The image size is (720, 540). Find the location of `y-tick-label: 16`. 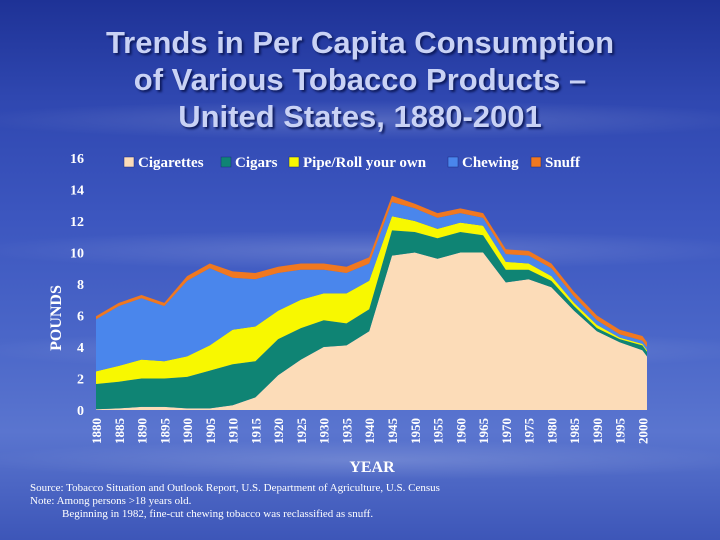

y-tick-label: 16 is located at coordinates (77, 159).